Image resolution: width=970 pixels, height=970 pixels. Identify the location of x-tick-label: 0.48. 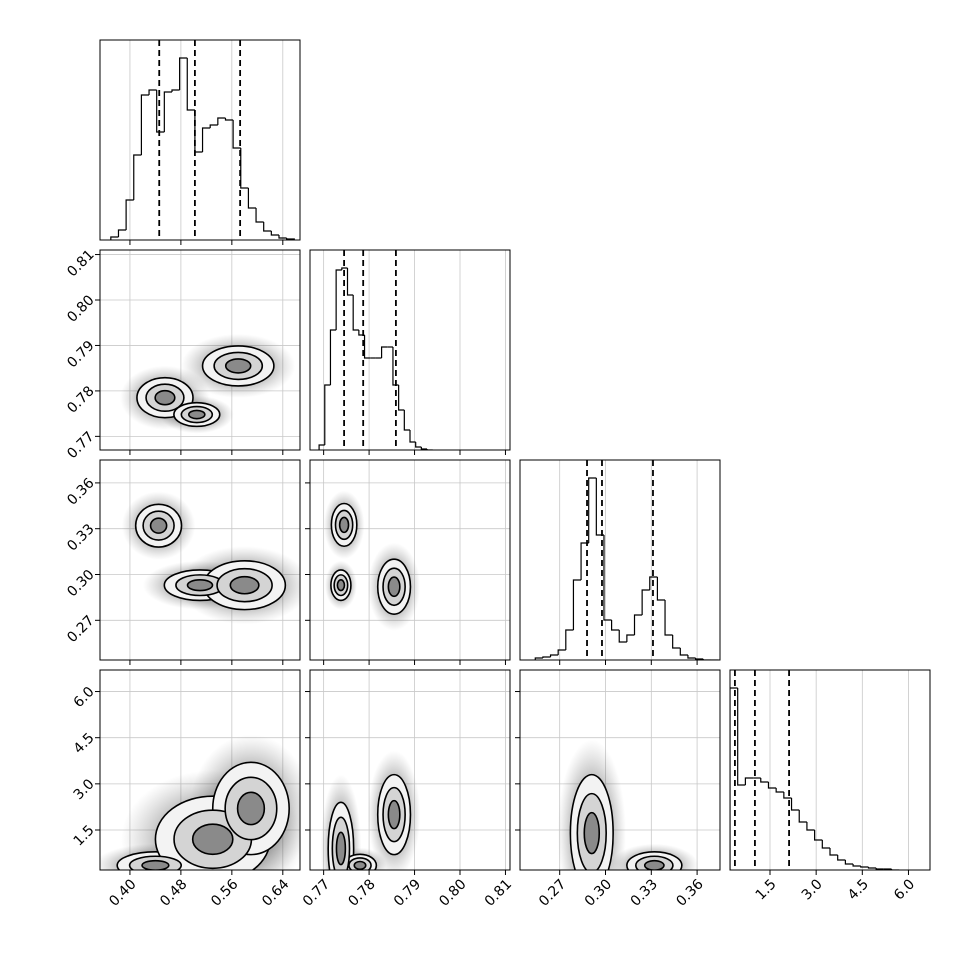
(173, 892).